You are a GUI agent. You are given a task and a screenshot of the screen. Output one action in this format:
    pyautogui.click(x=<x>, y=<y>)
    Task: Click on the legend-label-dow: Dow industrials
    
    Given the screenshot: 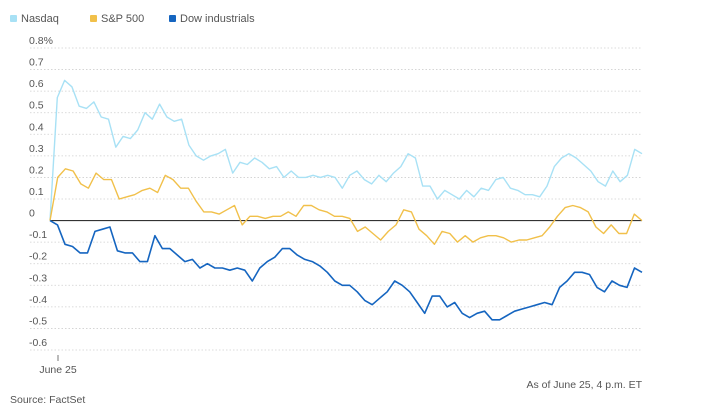 What is the action you would take?
    pyautogui.click(x=217, y=19)
    